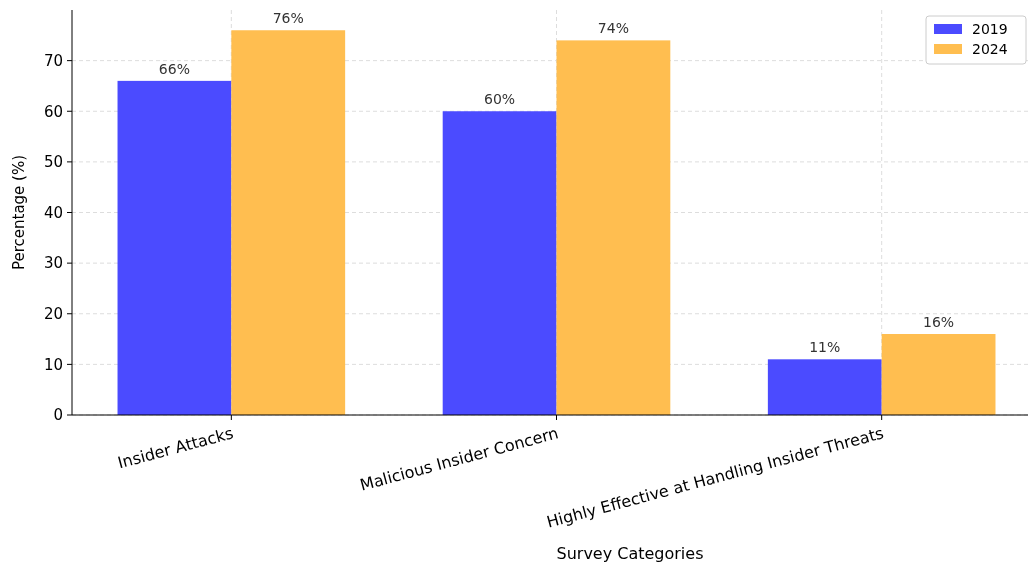  Describe the element at coordinates (939, 322) in the screenshot. I see `data-label: 16%` at that location.